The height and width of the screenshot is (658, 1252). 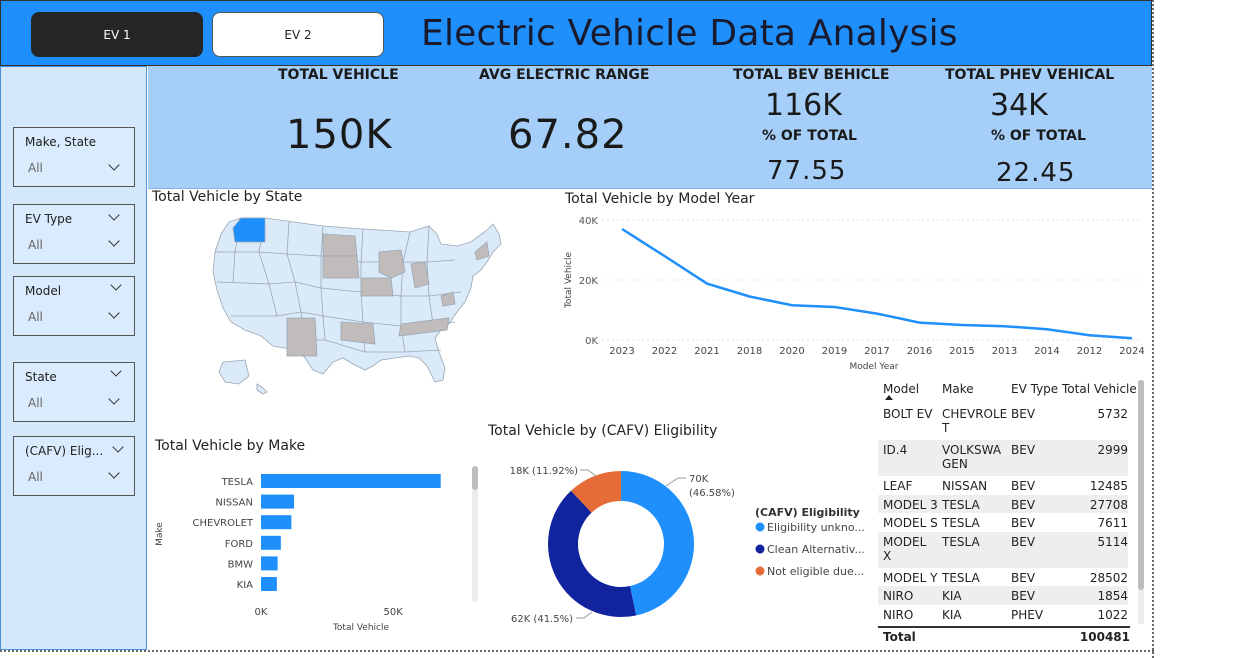 What do you see at coordinates (699, 479) in the screenshot?
I see `donut-data-label: 70K` at bounding box center [699, 479].